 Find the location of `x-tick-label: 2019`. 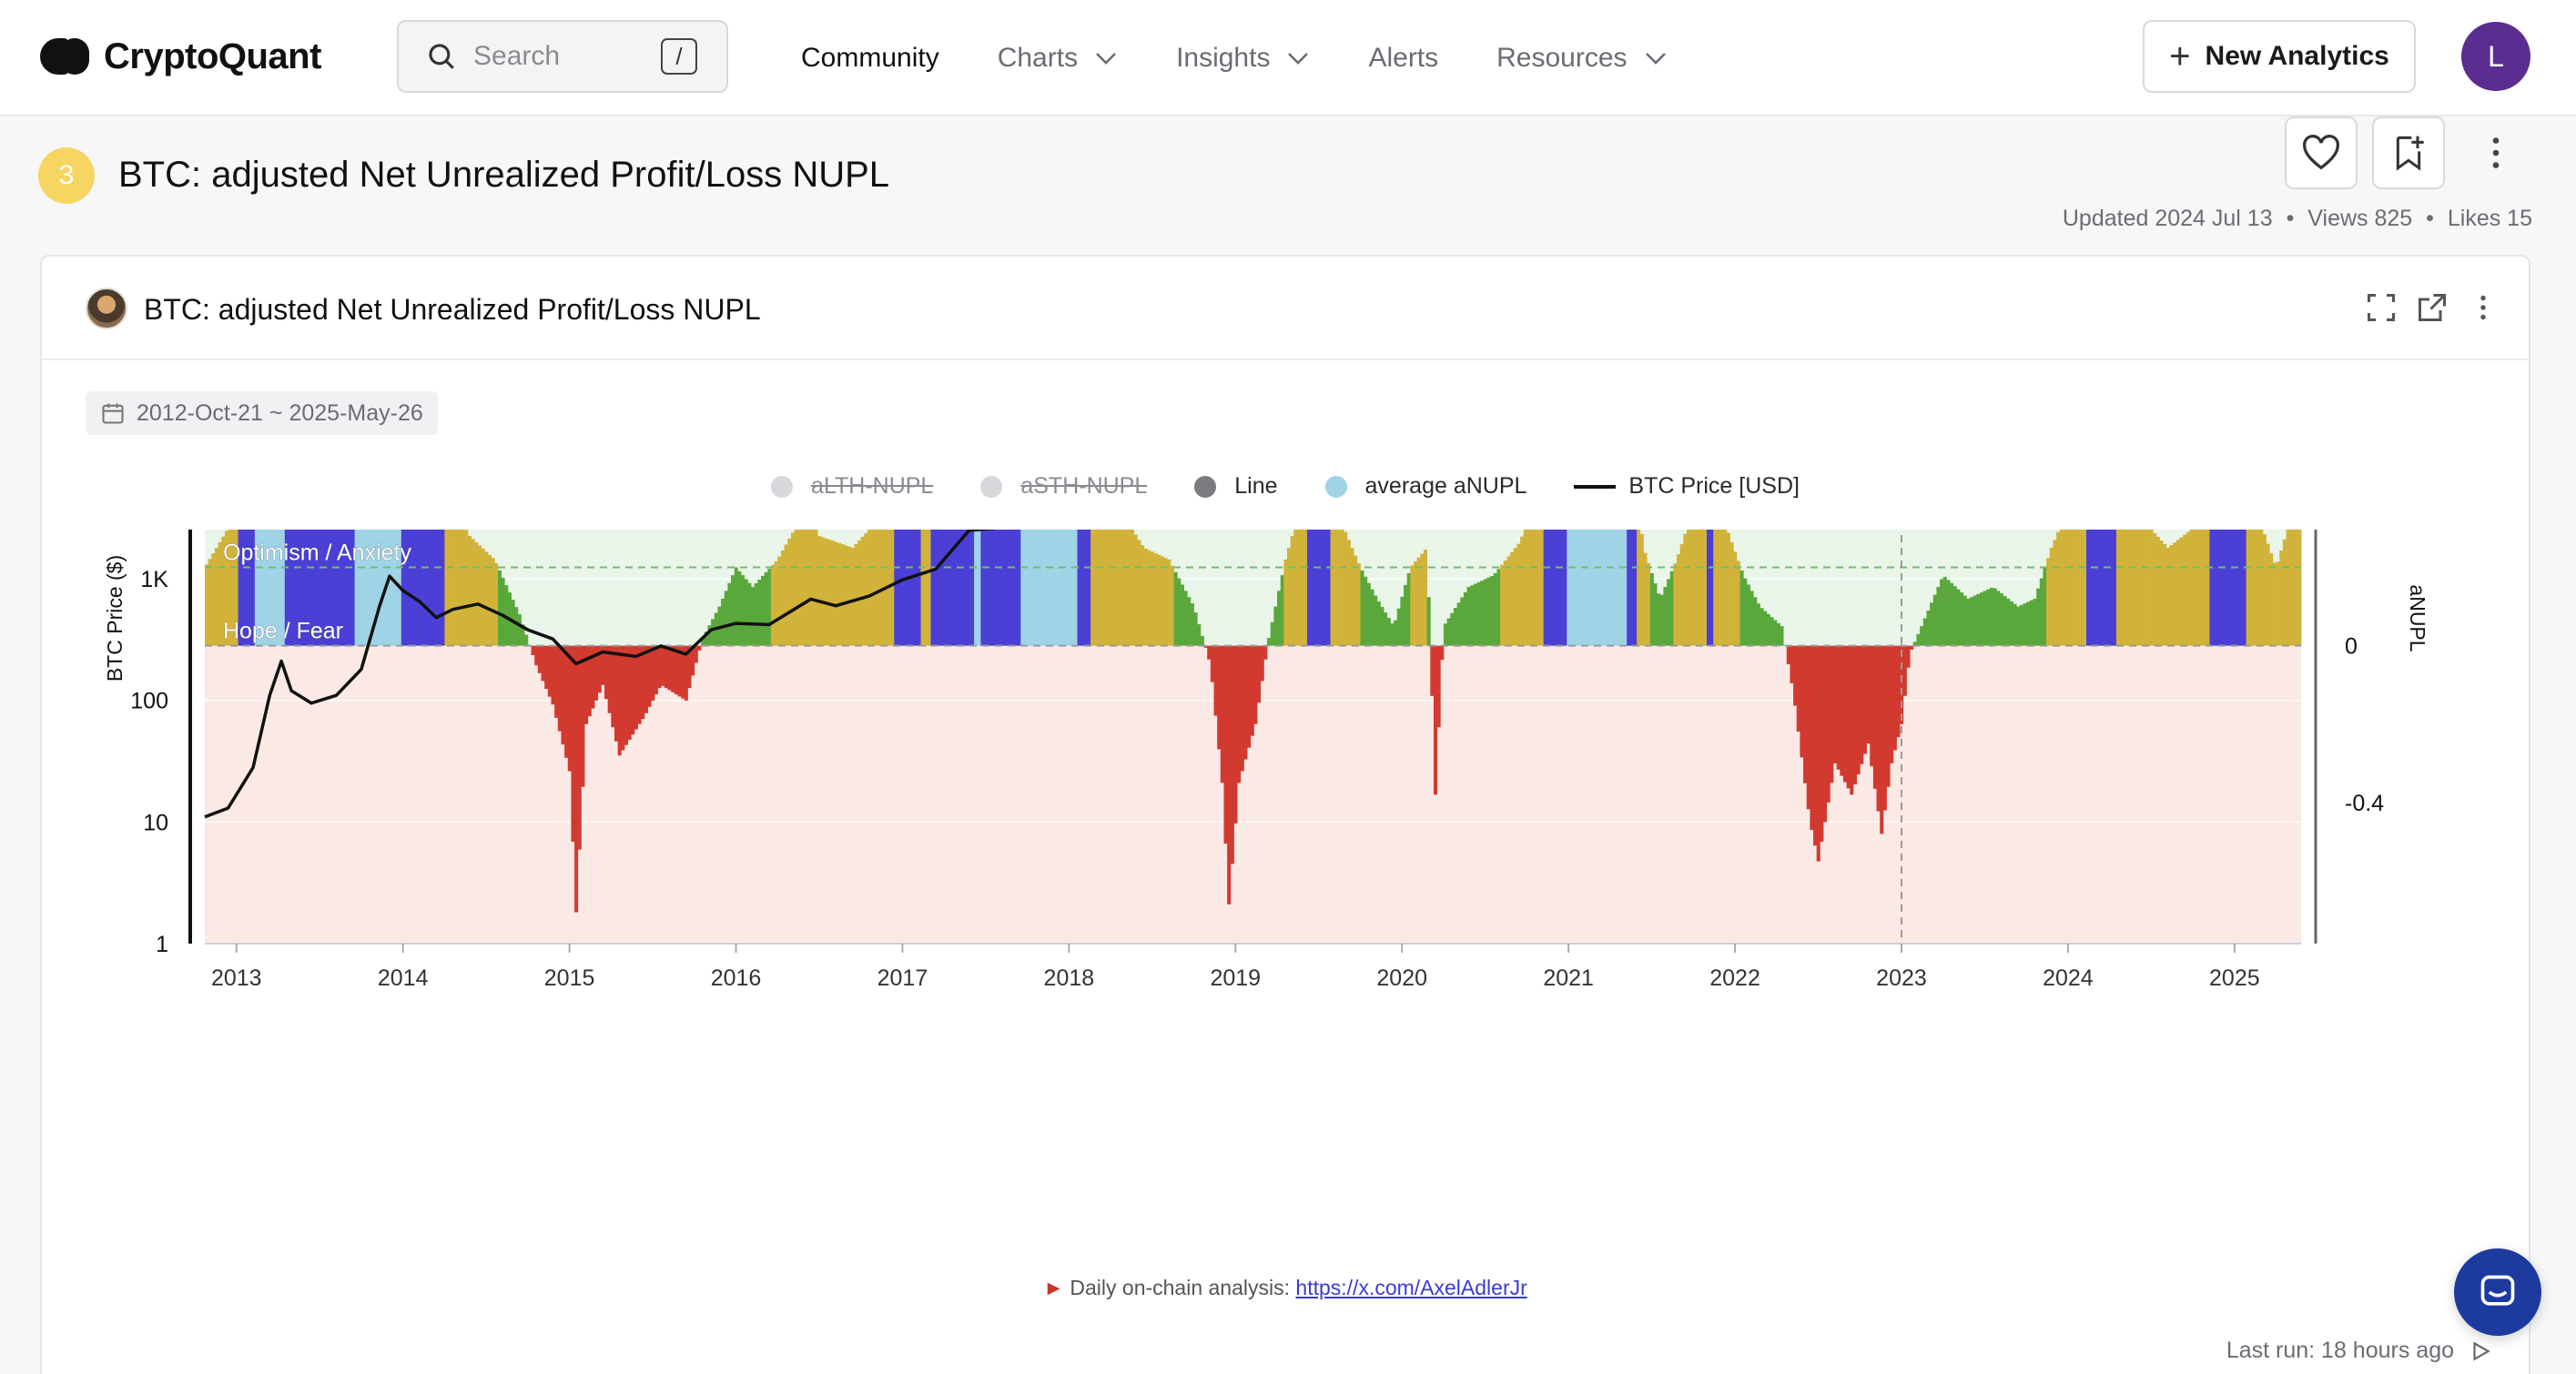

x-tick-label: 2019 is located at coordinates (1235, 978).